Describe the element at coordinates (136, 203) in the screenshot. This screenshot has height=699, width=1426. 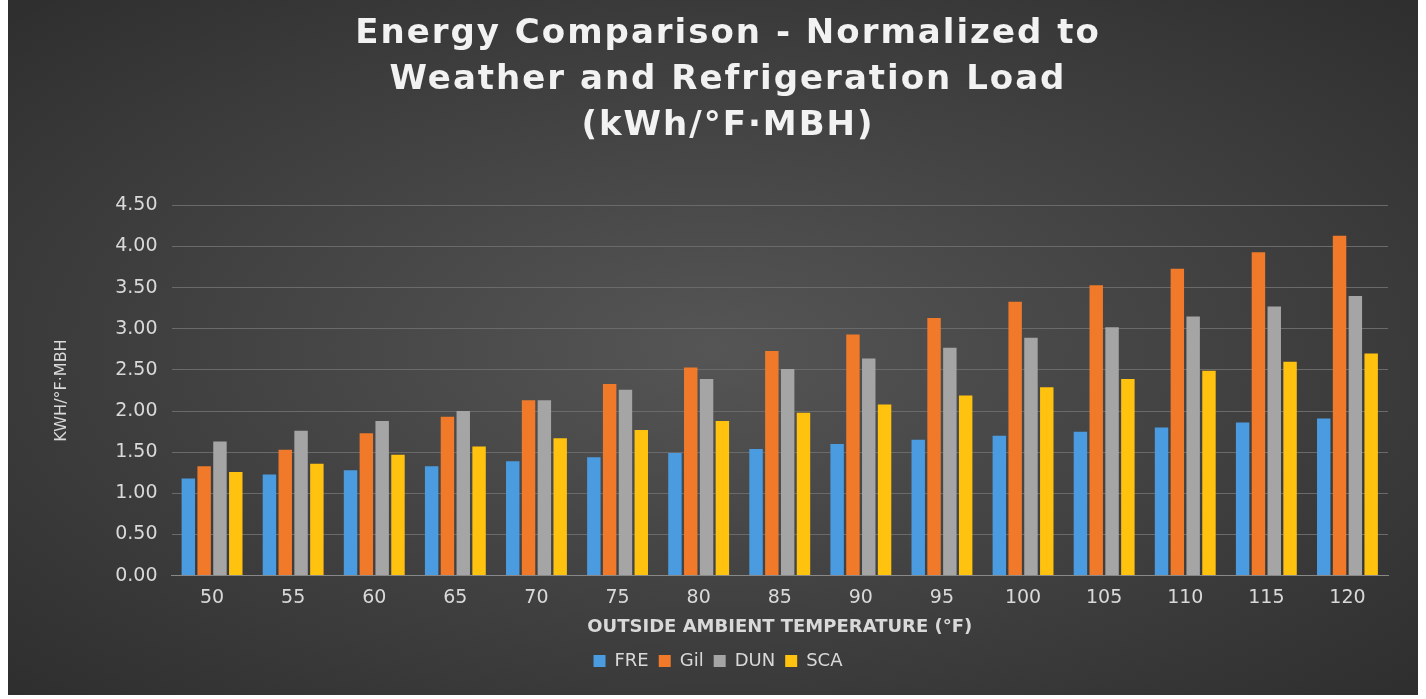
I see `y-tick-label: 4.50` at that location.